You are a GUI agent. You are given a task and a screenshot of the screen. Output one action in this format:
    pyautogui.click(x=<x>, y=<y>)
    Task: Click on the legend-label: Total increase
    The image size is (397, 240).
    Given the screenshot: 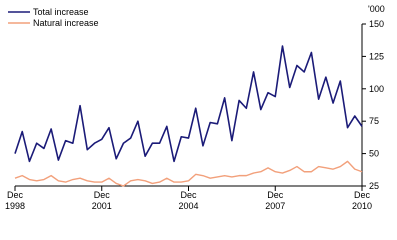 What is the action you would take?
    pyautogui.click(x=61, y=12)
    